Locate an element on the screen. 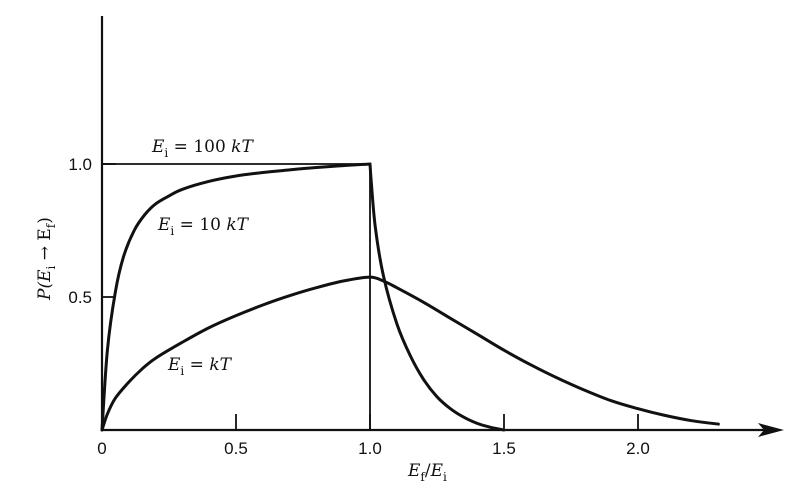  series-label-10kt: Ei = 10 kT is located at coordinates (203, 226).